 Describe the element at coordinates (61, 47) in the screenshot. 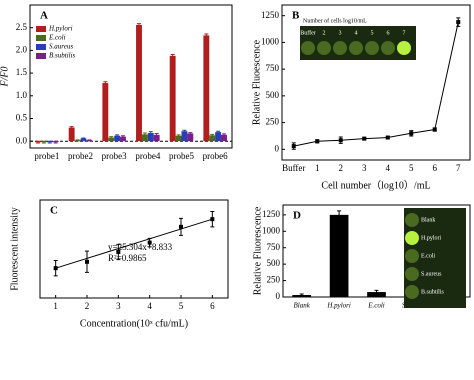

I see `legend-label: S.aureus` at that location.